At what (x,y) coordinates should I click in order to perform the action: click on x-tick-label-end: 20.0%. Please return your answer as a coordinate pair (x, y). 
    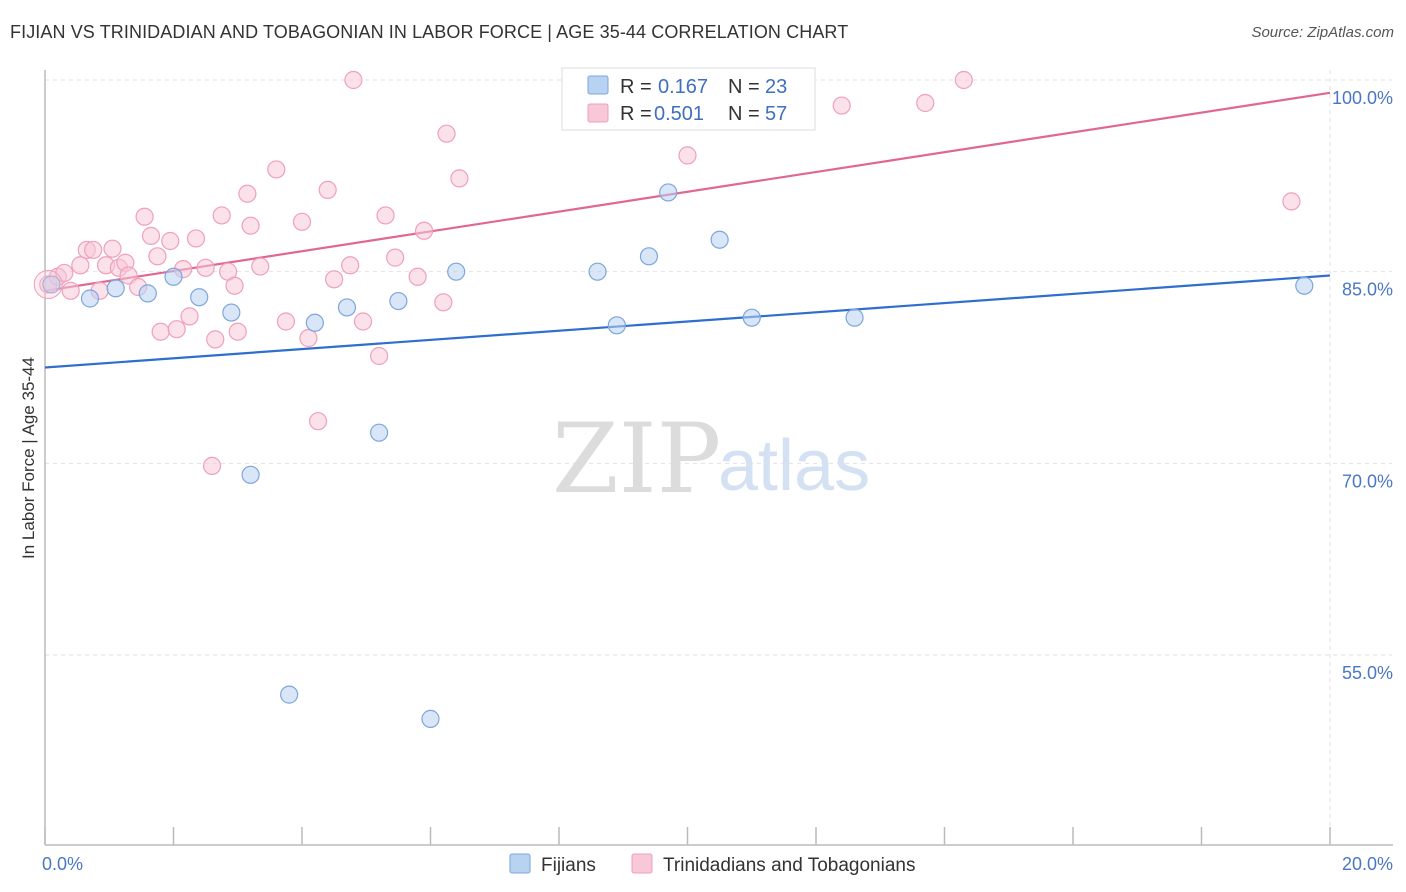
    Looking at the image, I should click on (1367, 864).